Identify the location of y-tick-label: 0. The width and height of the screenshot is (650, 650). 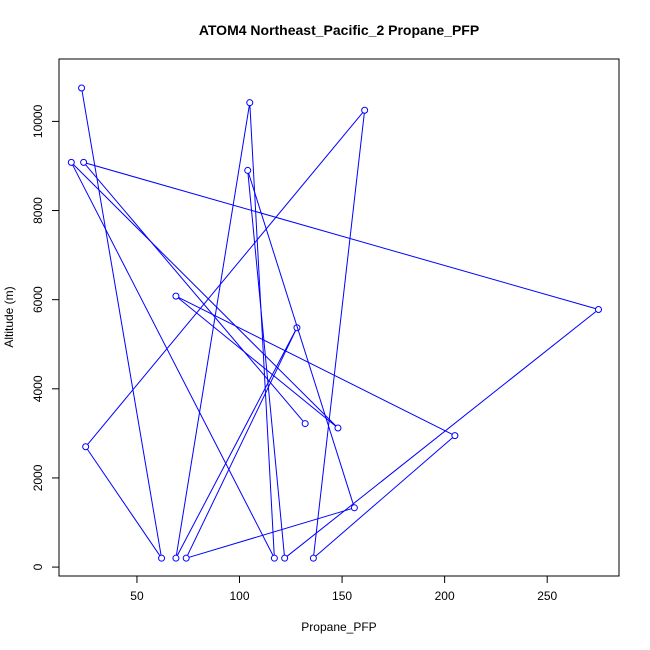
(38, 566).